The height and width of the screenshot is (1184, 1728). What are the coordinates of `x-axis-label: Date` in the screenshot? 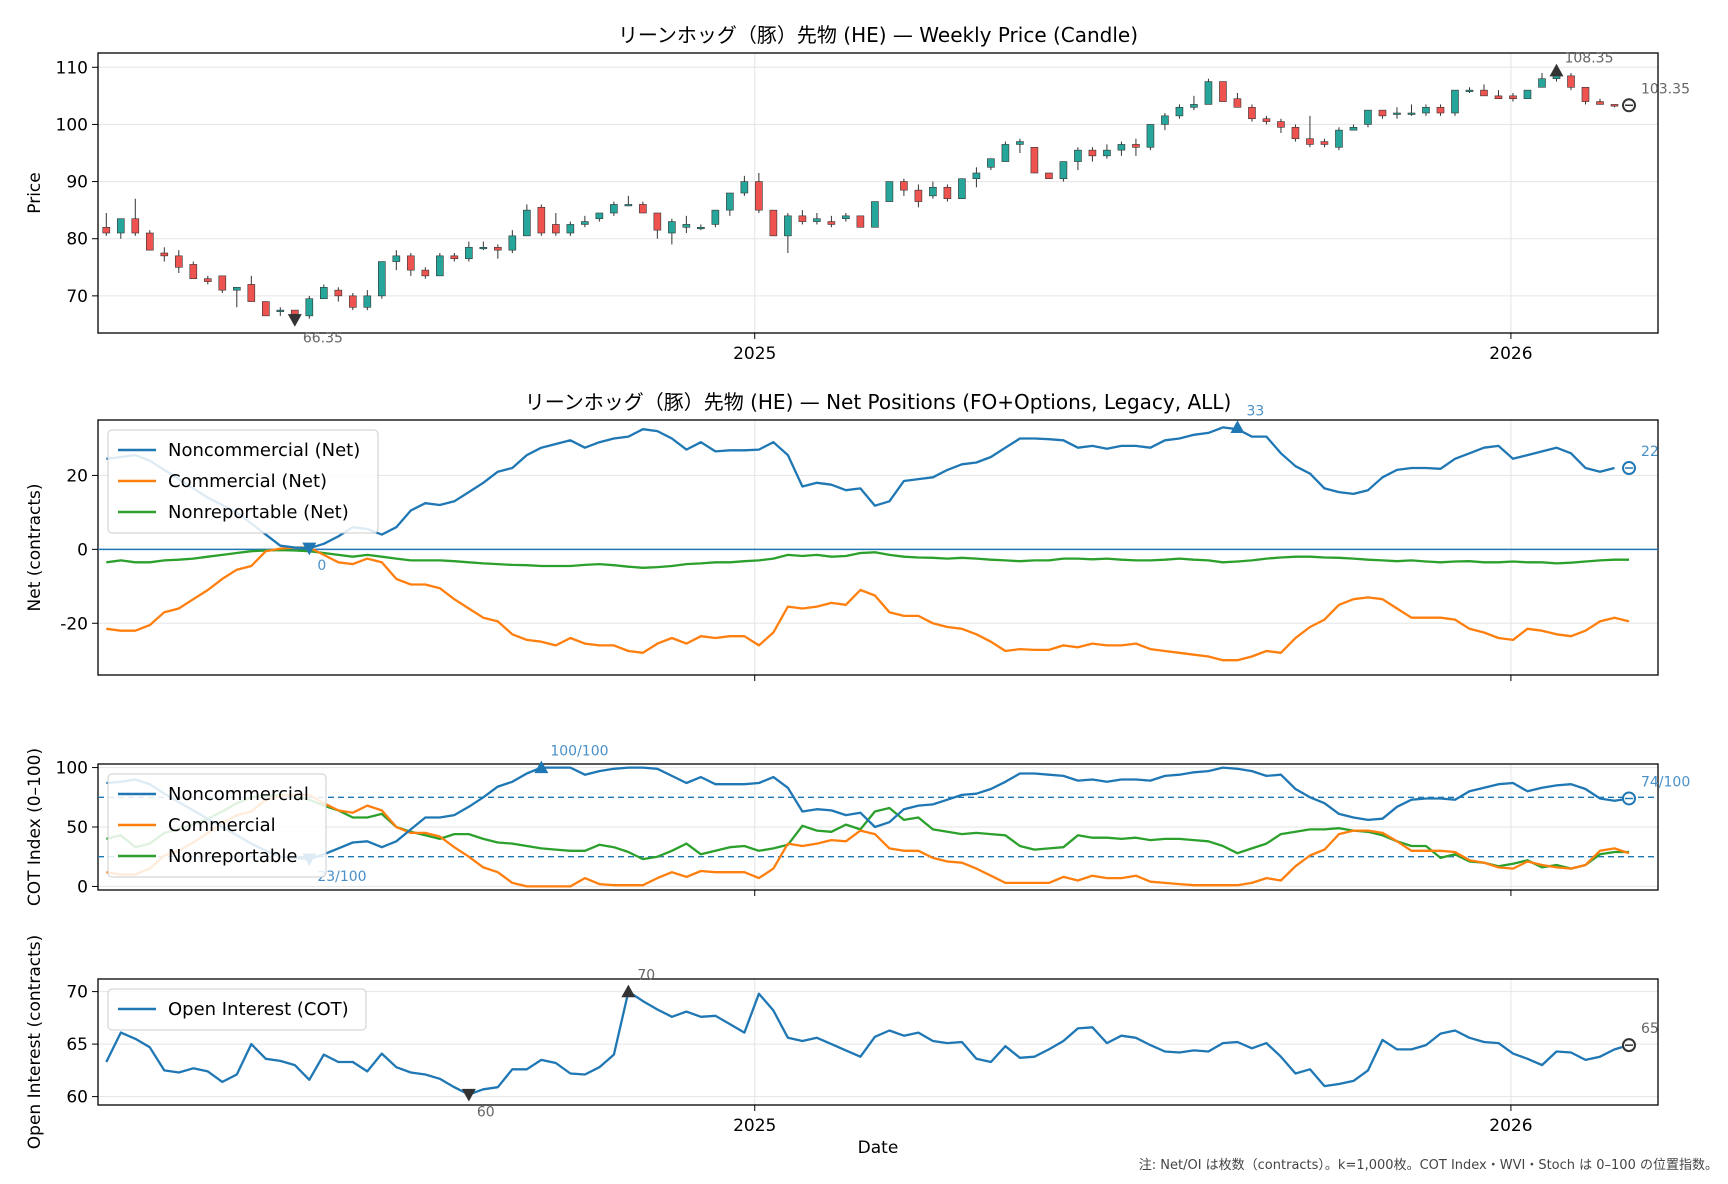 It's located at (878, 1148).